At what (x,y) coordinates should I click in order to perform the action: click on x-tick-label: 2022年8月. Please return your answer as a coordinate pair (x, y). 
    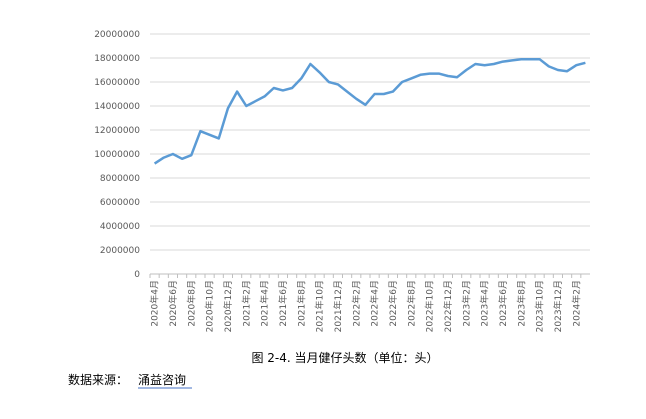
    Looking at the image, I should click on (411, 303).